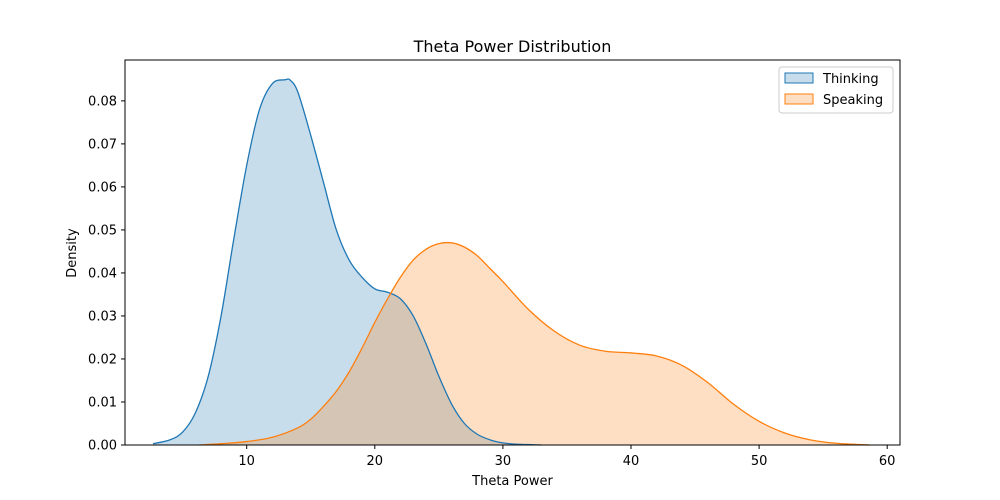 This screenshot has width=1000, height=500. What do you see at coordinates (631, 461) in the screenshot?
I see `x-tick-label: 40` at bounding box center [631, 461].